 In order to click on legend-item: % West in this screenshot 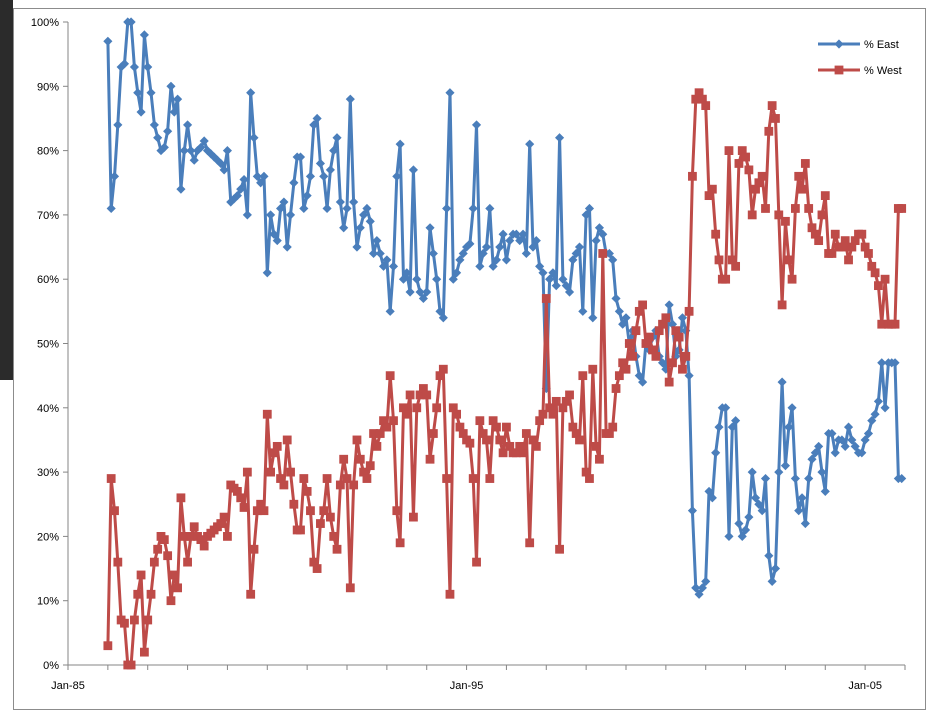, I will do `click(860, 71)`.